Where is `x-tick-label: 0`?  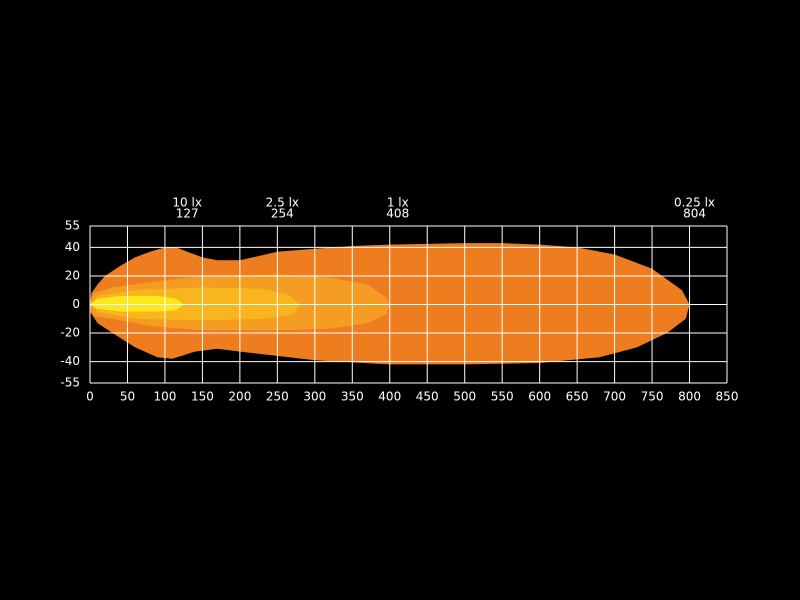
x-tick-label: 0 is located at coordinates (90, 397).